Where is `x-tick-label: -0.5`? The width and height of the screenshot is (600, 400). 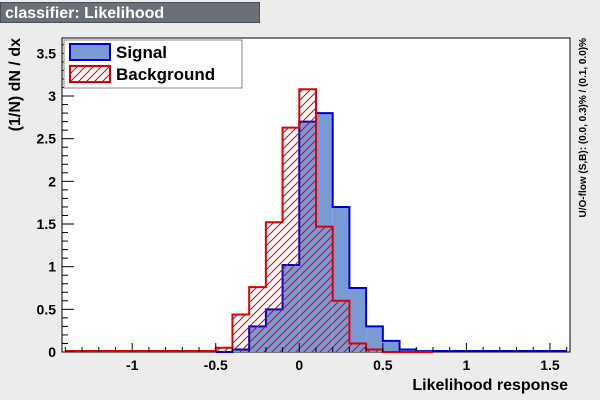
x-tick-label: -0.5 is located at coordinates (216, 365).